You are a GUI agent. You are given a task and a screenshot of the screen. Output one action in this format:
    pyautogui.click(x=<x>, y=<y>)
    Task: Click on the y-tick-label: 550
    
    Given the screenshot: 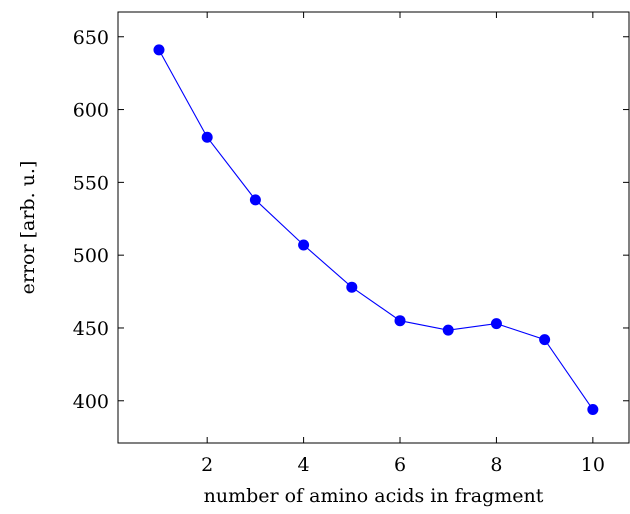 What is the action you would take?
    pyautogui.click(x=91, y=183)
    